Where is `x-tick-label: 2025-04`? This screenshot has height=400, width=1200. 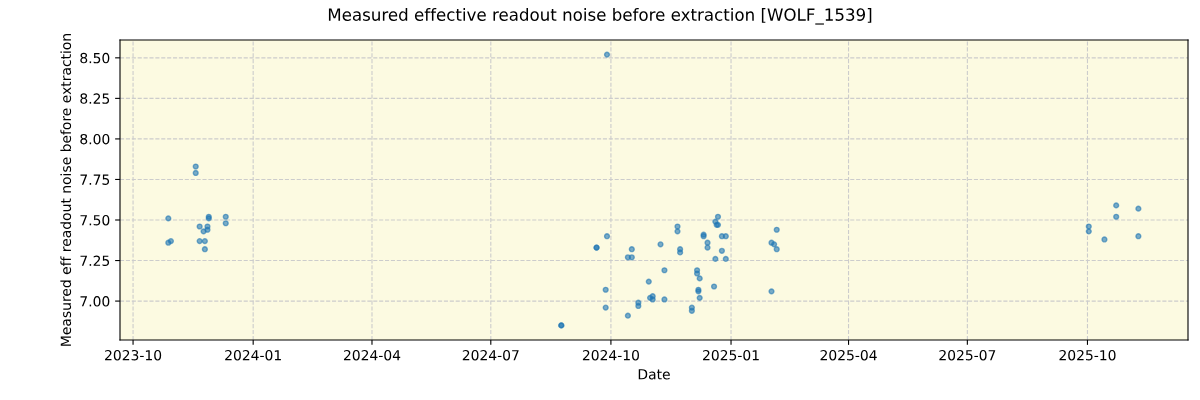 x-tick-label: 2025-04 is located at coordinates (848, 355).